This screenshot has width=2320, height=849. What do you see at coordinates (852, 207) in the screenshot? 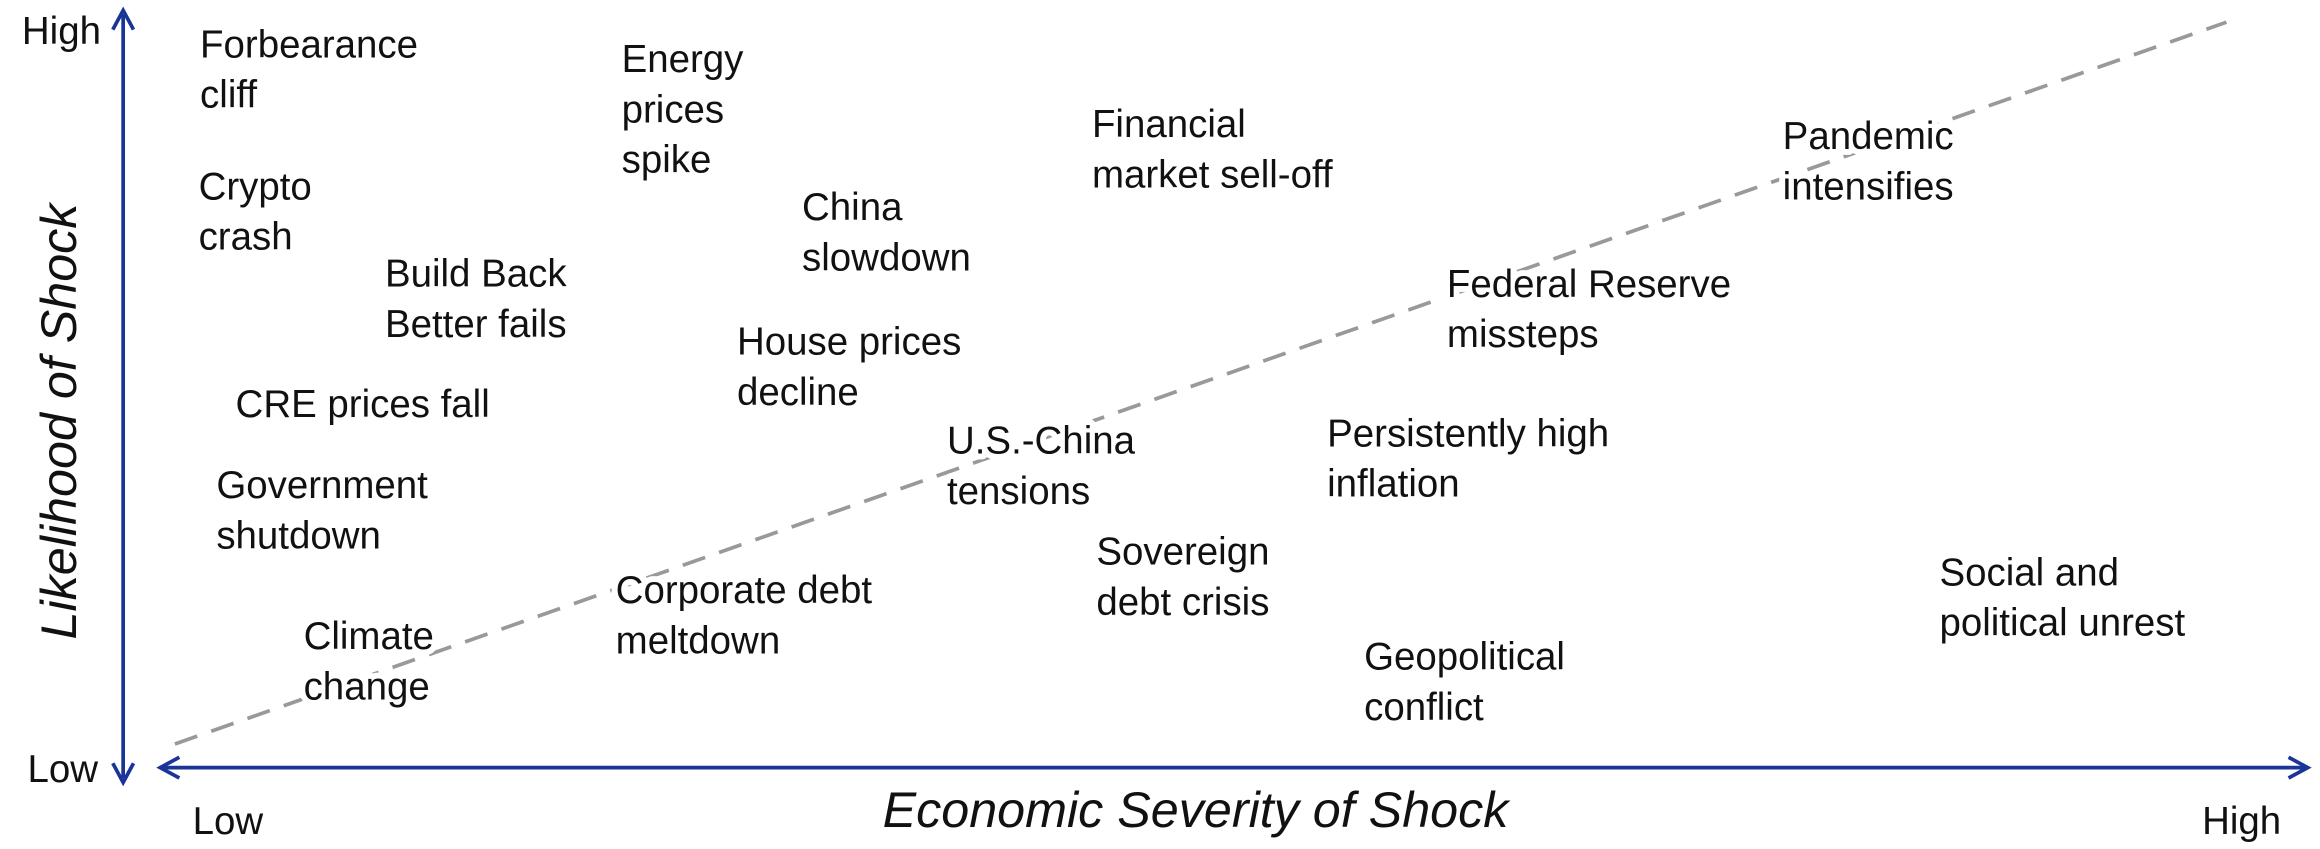
I see `label-line: China` at bounding box center [852, 207].